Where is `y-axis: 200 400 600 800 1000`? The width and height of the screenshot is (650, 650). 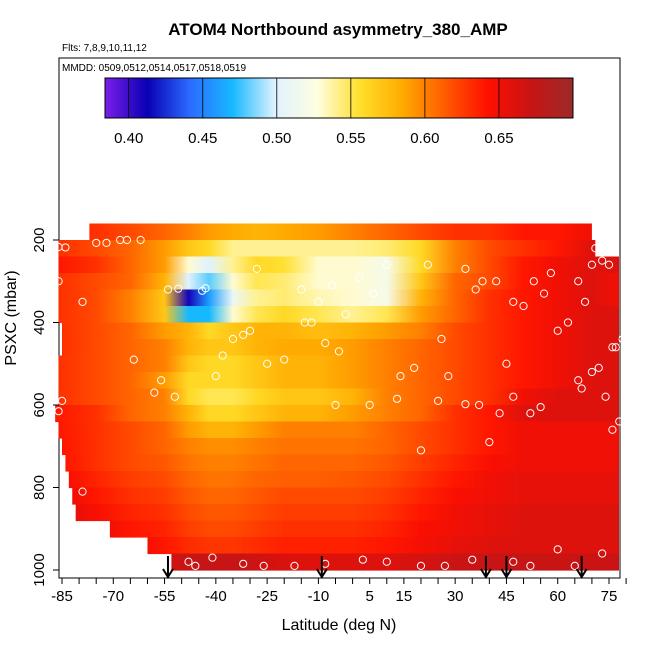
y-axis: 200 400 600 800 1000 is located at coordinates (45, 407).